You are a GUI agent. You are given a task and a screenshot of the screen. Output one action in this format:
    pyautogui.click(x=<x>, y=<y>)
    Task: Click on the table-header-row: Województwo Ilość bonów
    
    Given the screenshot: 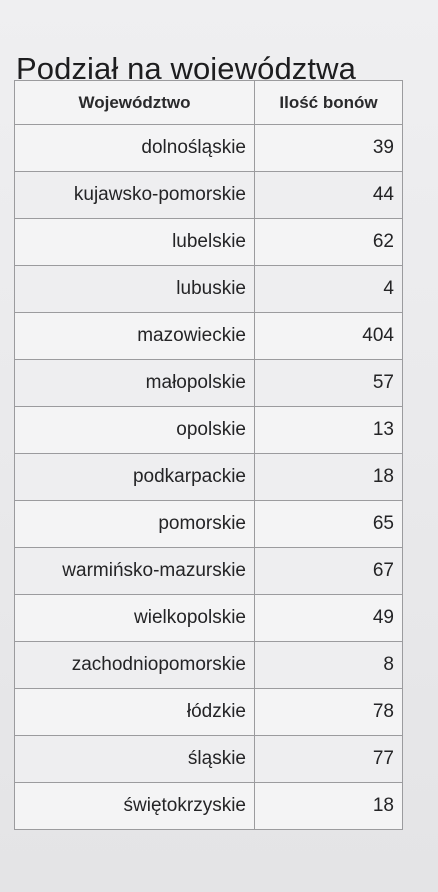 What is the action you would take?
    pyautogui.click(x=208, y=102)
    